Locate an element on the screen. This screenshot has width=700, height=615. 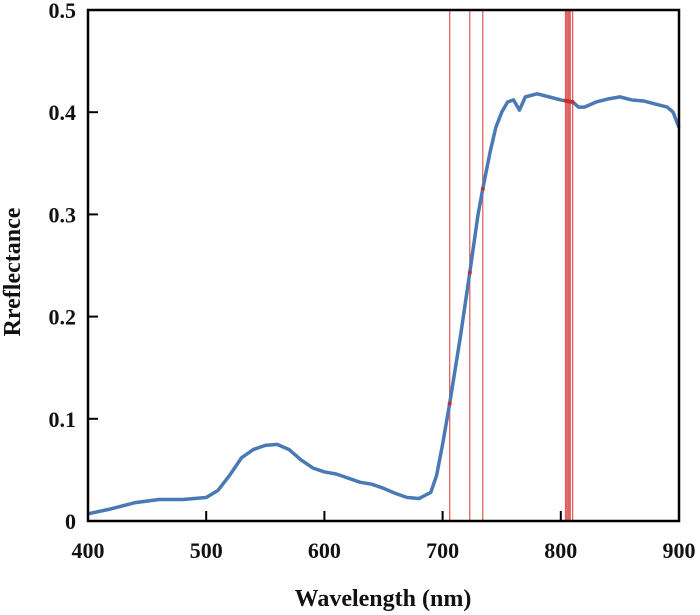
x-tick-label: 400 is located at coordinates (88, 550).